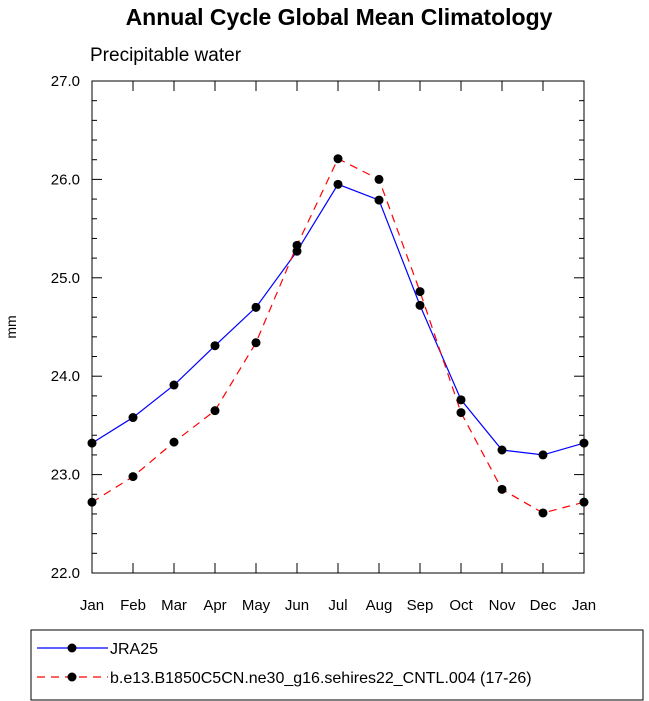  Describe the element at coordinates (65, 376) in the screenshot. I see `y-tick-label: 24.0` at that location.